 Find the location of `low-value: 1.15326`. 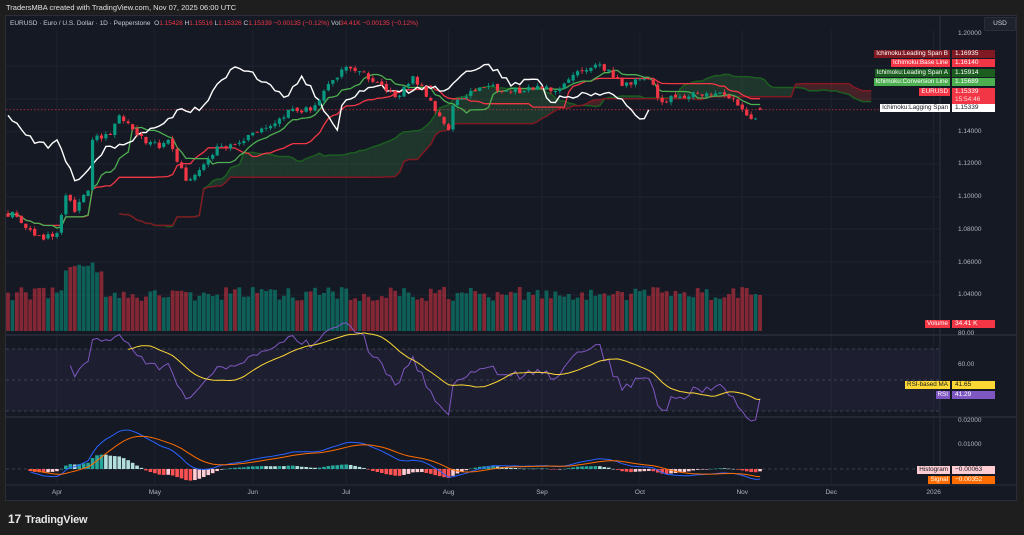

low-value: 1.15326 is located at coordinates (230, 23).